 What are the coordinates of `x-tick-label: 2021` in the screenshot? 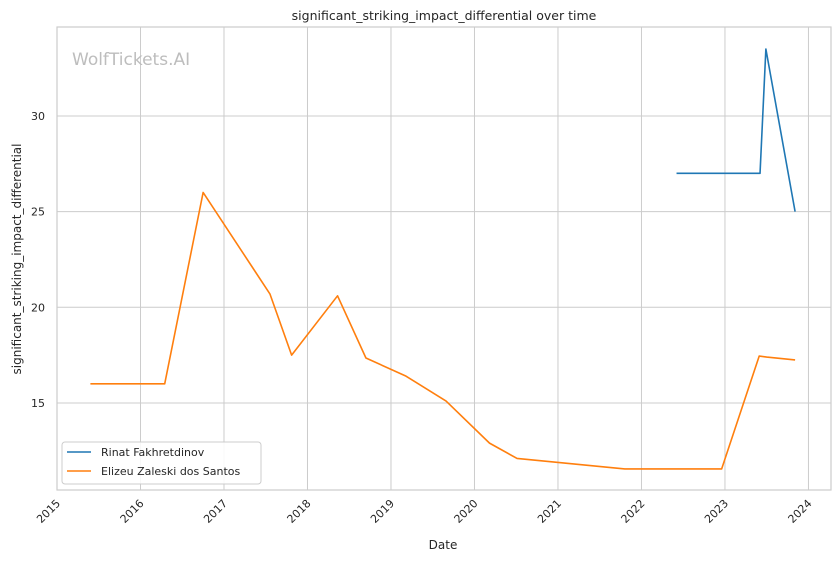 It's located at (549, 511).